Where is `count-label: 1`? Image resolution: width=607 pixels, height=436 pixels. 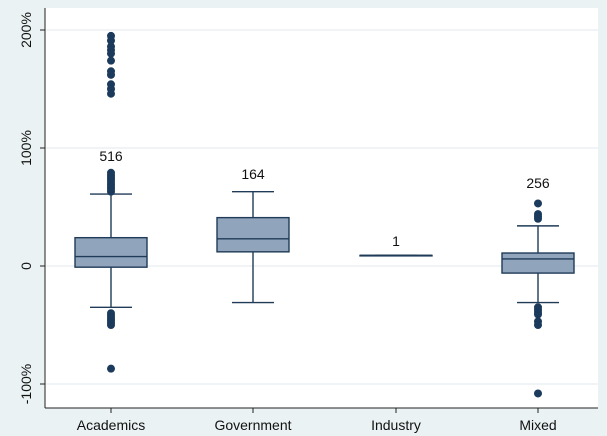 count-label: 1 is located at coordinates (396, 241).